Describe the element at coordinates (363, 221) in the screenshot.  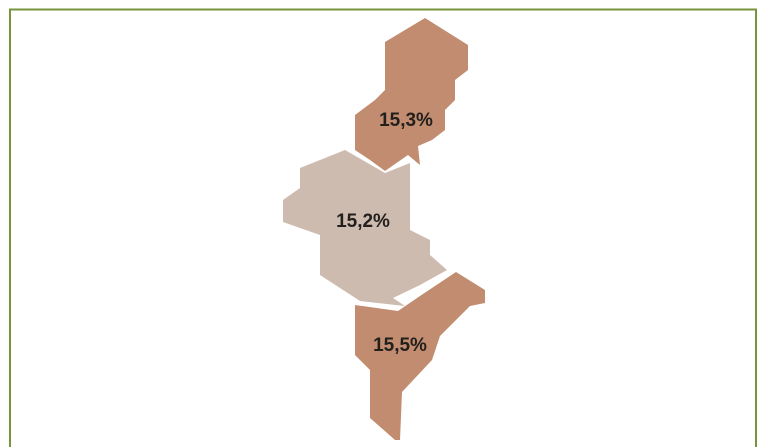
I see `region-label: 15,2%` at that location.